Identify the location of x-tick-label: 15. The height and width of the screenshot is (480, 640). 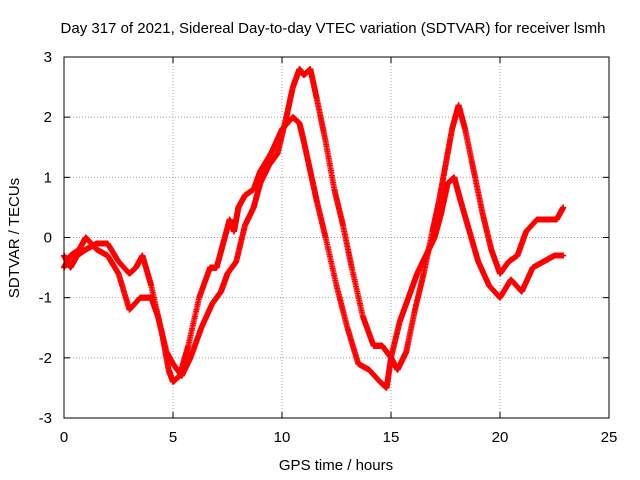
(391, 437).